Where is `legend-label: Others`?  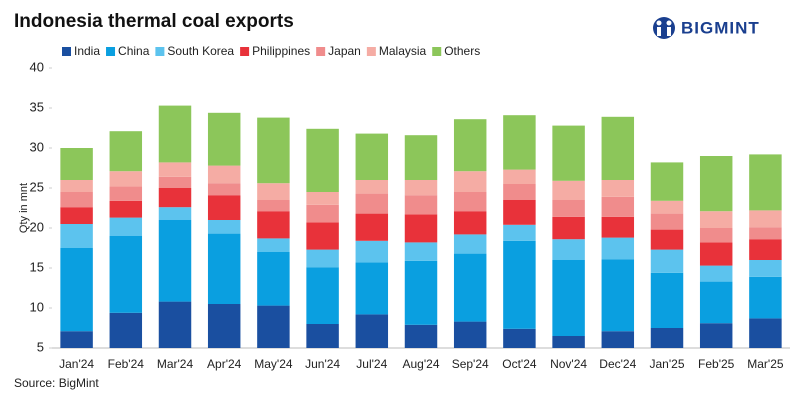
legend-label: Others is located at coordinates (462, 51).